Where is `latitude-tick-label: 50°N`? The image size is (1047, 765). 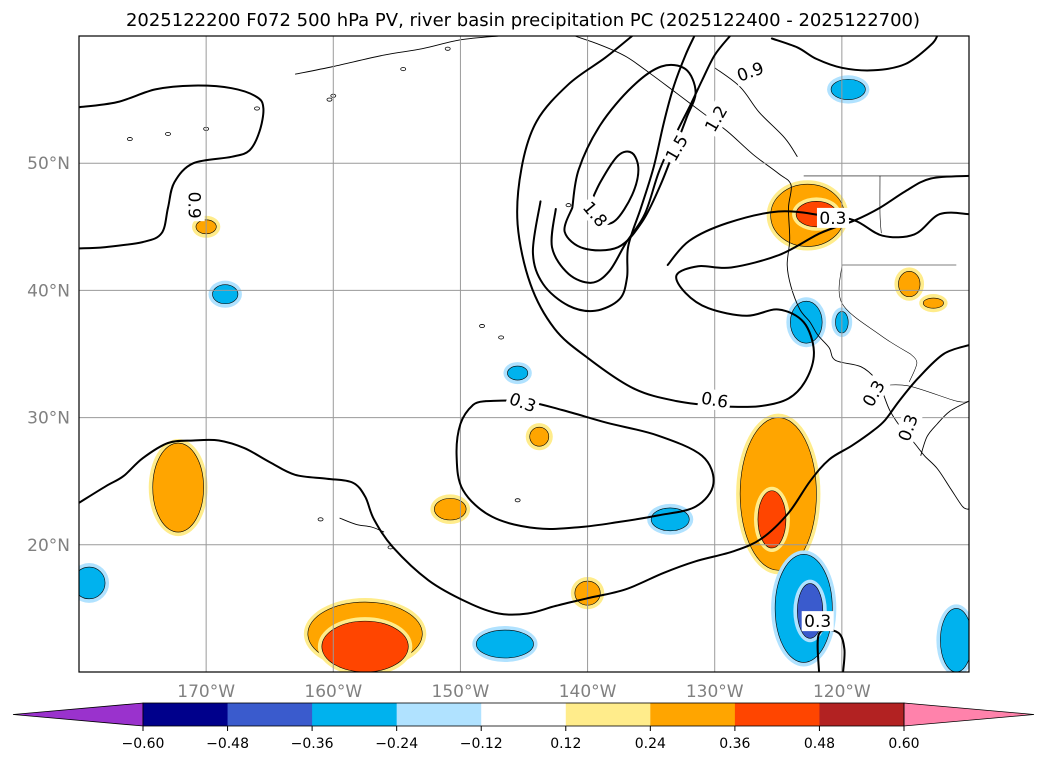 latitude-tick-label: 50°N is located at coordinates (48, 164).